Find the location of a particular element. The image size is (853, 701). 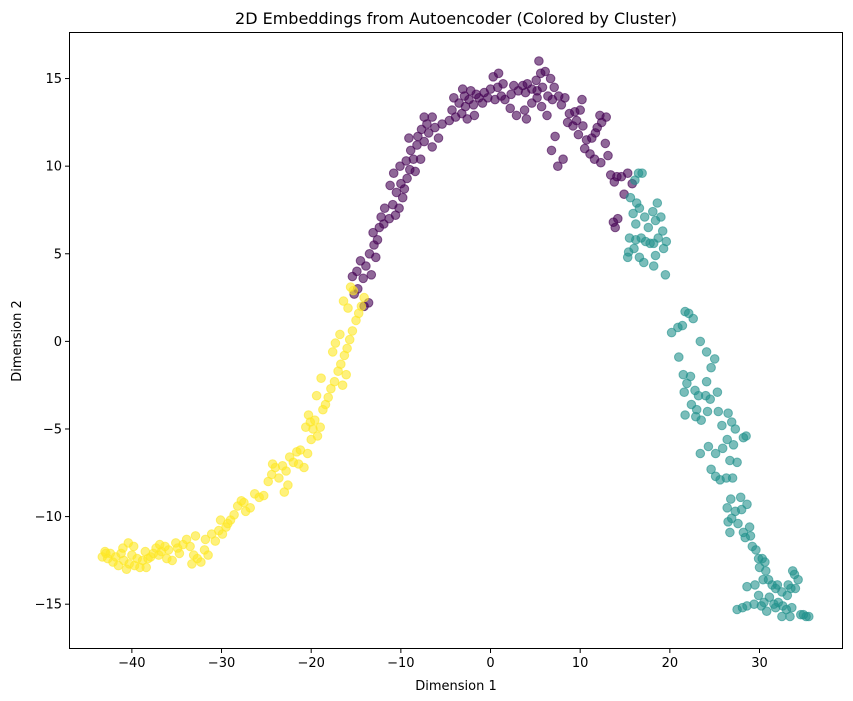

x-tick-label: −20 is located at coordinates (310, 663).